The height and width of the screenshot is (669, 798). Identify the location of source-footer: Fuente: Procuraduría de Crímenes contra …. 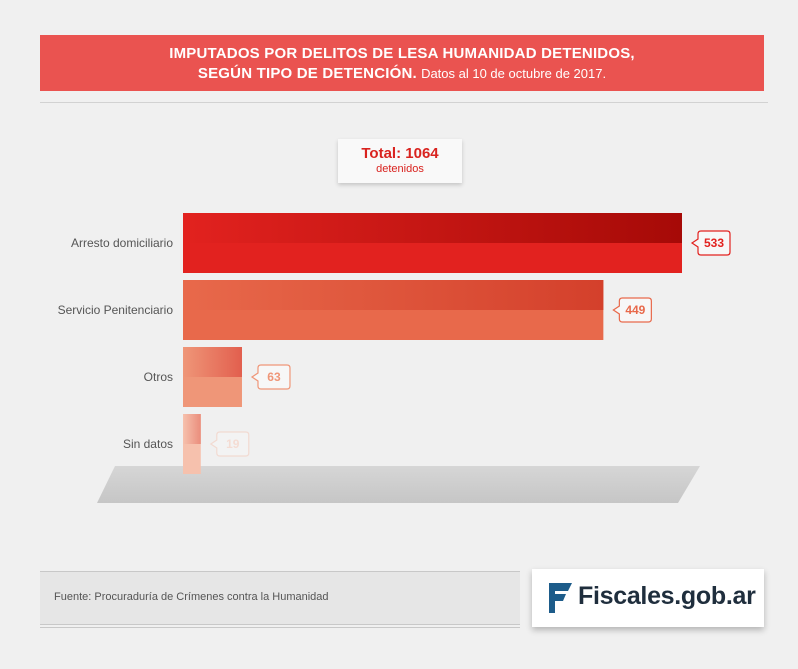
(280, 598).